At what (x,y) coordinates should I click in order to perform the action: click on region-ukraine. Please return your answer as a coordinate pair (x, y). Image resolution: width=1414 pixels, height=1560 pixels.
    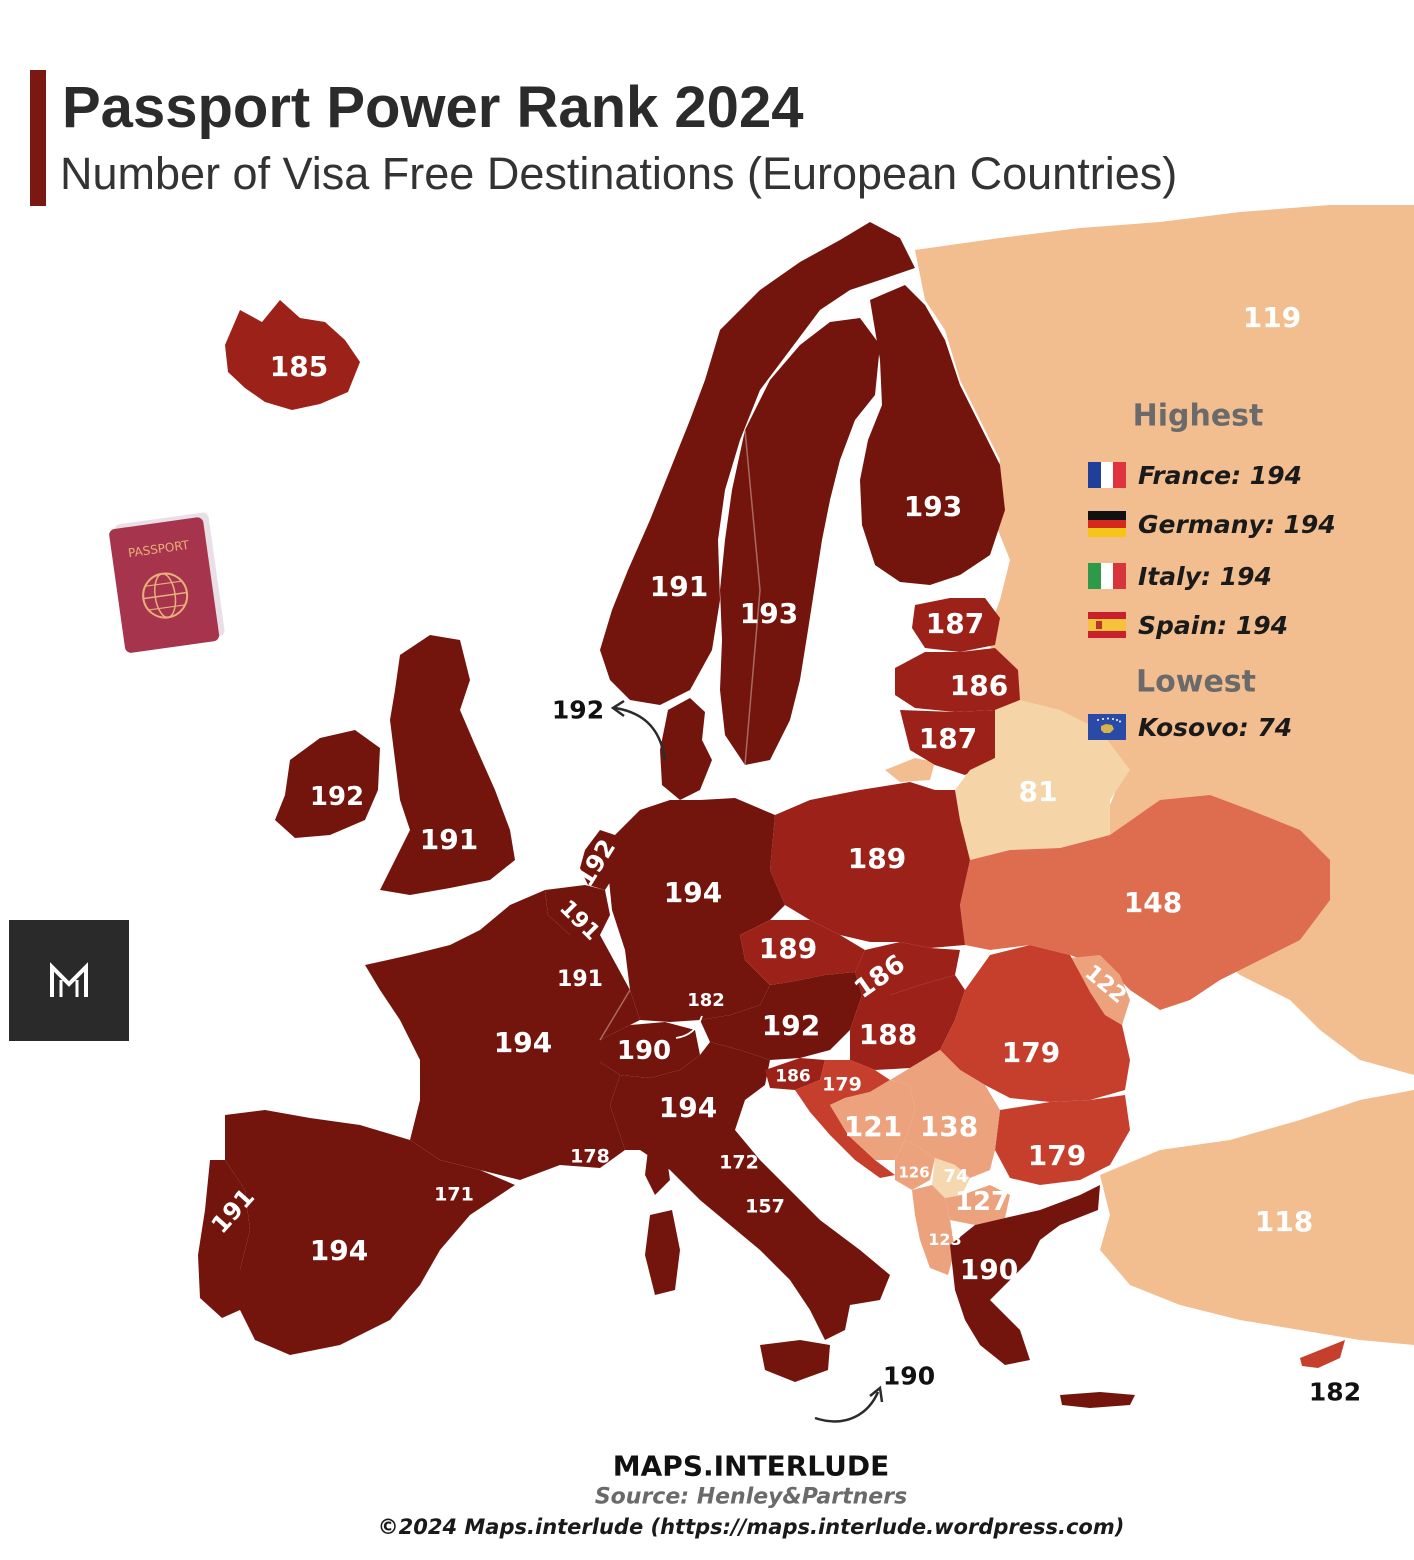
    Looking at the image, I should click on (1145, 902).